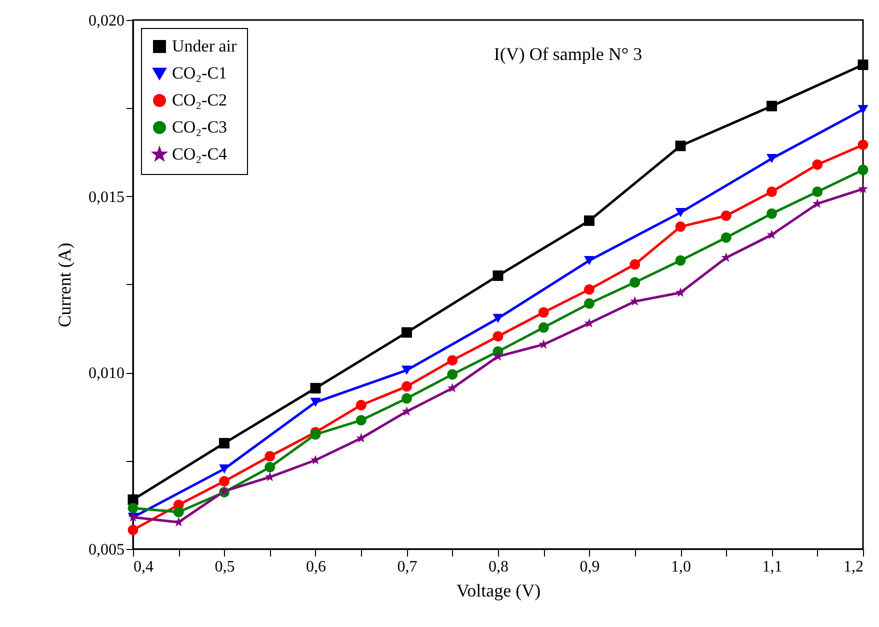 Image resolution: width=879 pixels, height=627 pixels. What do you see at coordinates (498, 567) in the screenshot?
I see `x-tick-label: 0,8` at bounding box center [498, 567].